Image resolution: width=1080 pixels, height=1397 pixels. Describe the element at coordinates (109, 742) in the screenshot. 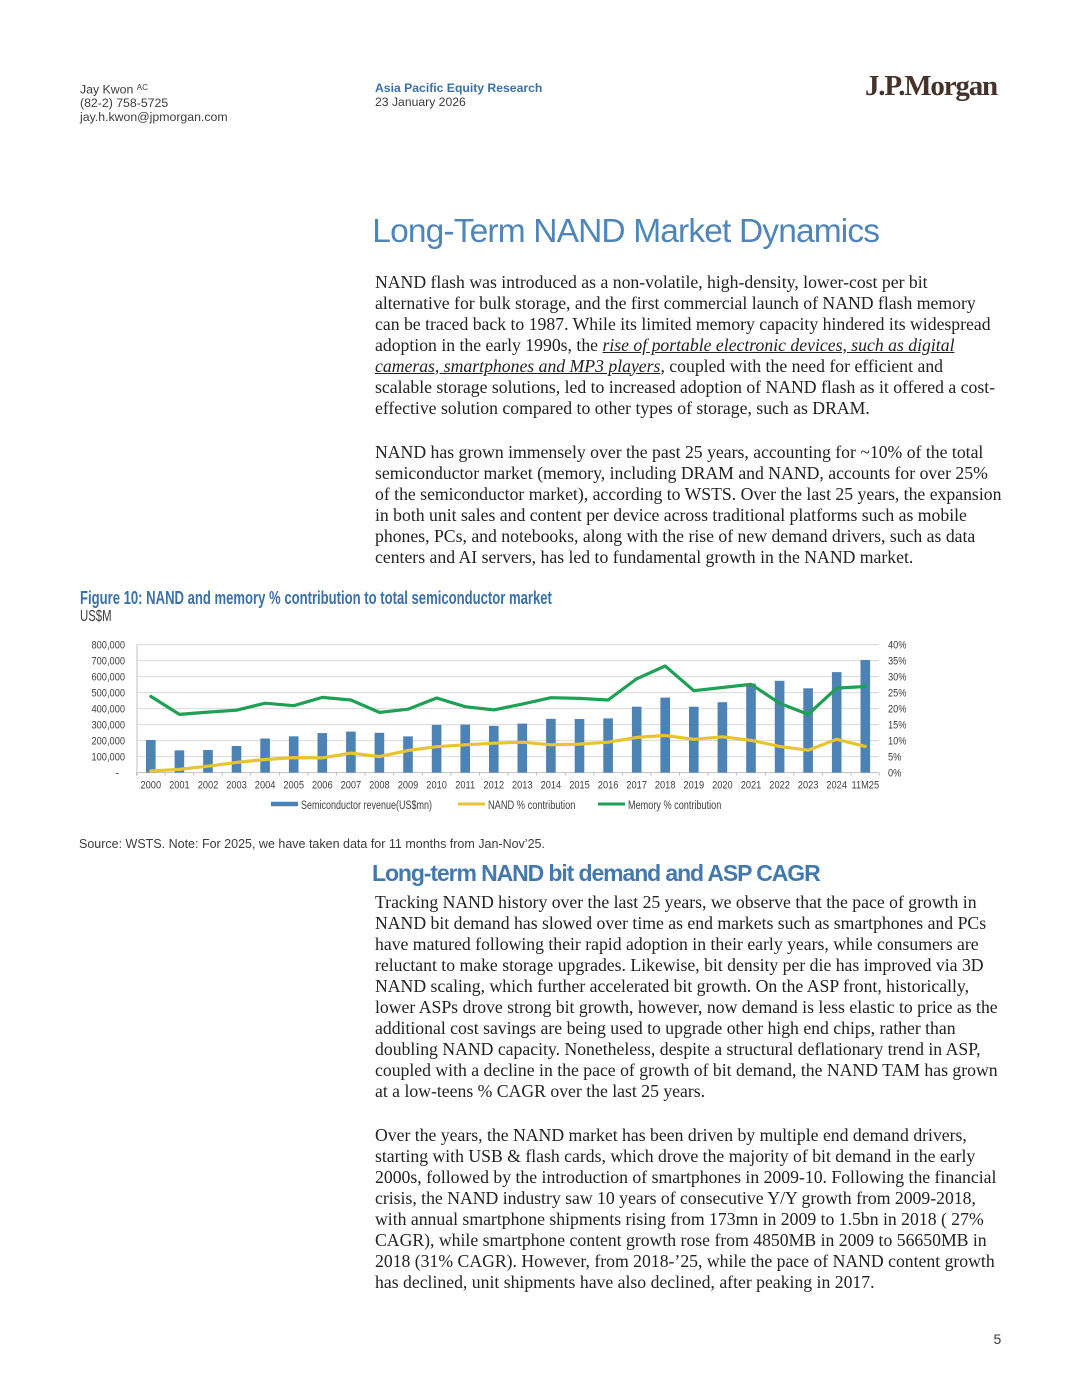

I see `svg-text: 200,000` at that location.